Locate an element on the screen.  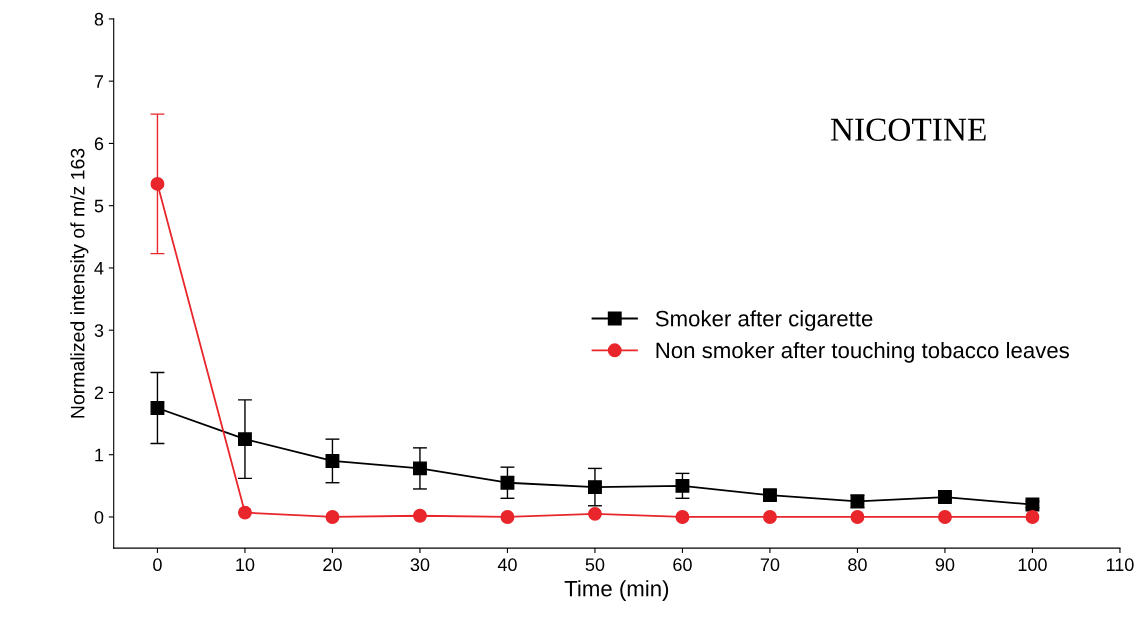
x-tick-label: 20 is located at coordinates (332, 565).